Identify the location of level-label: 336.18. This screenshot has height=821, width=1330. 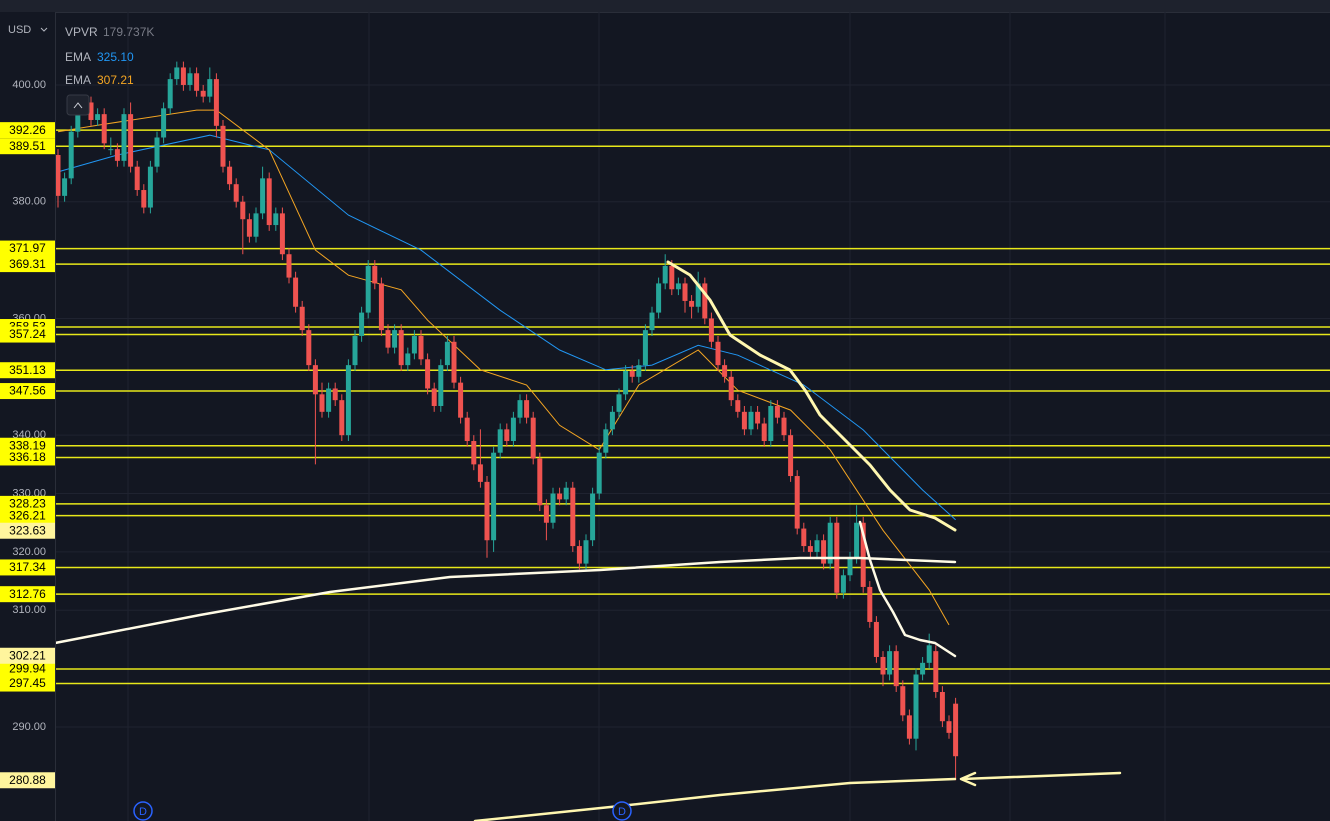
(27, 457).